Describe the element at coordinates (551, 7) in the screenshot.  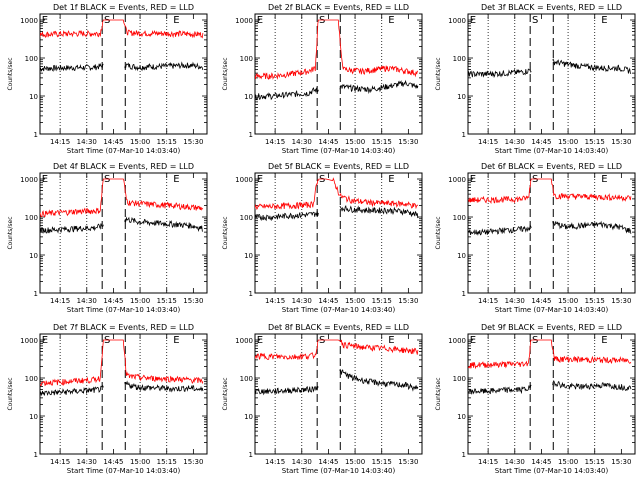
I see `panel-title: Det 3f BLACK = Events, RED = LLD` at that location.